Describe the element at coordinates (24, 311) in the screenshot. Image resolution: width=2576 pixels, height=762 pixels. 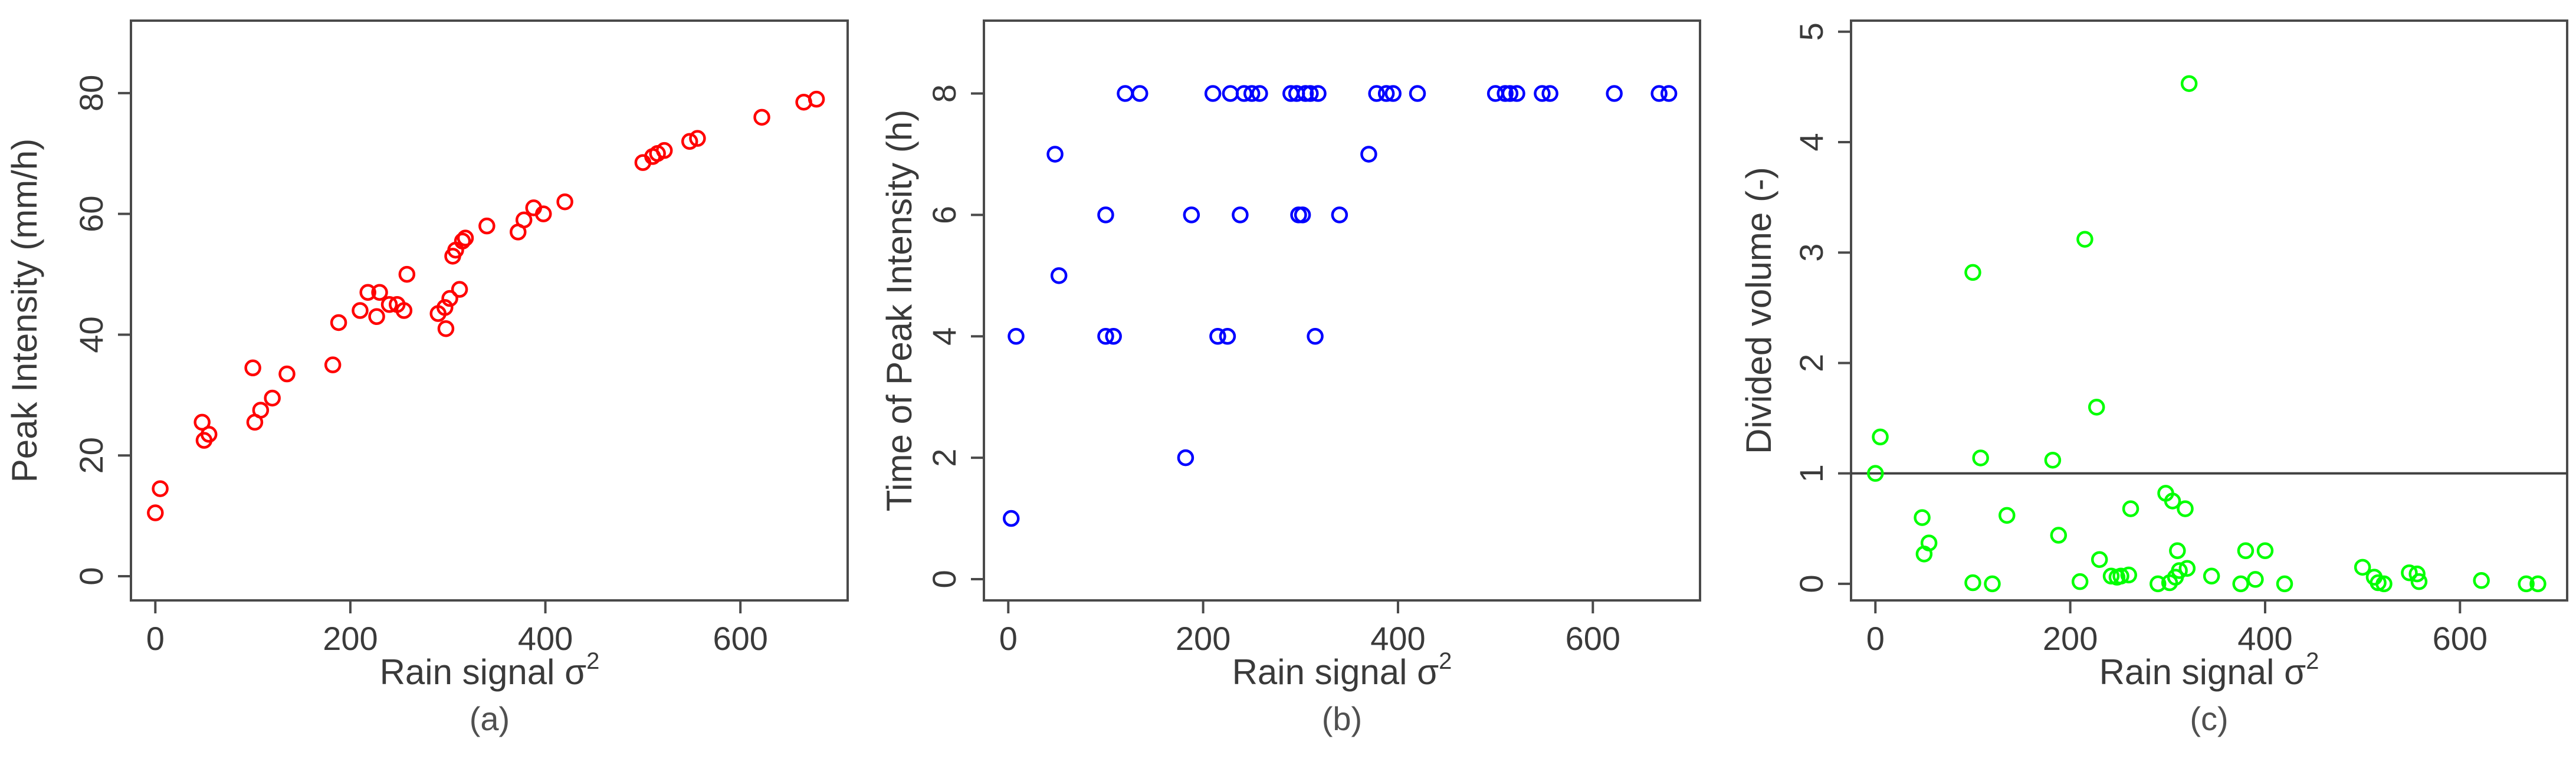
I see `y-axis-label: Peak Intensity (mm/h)` at that location.